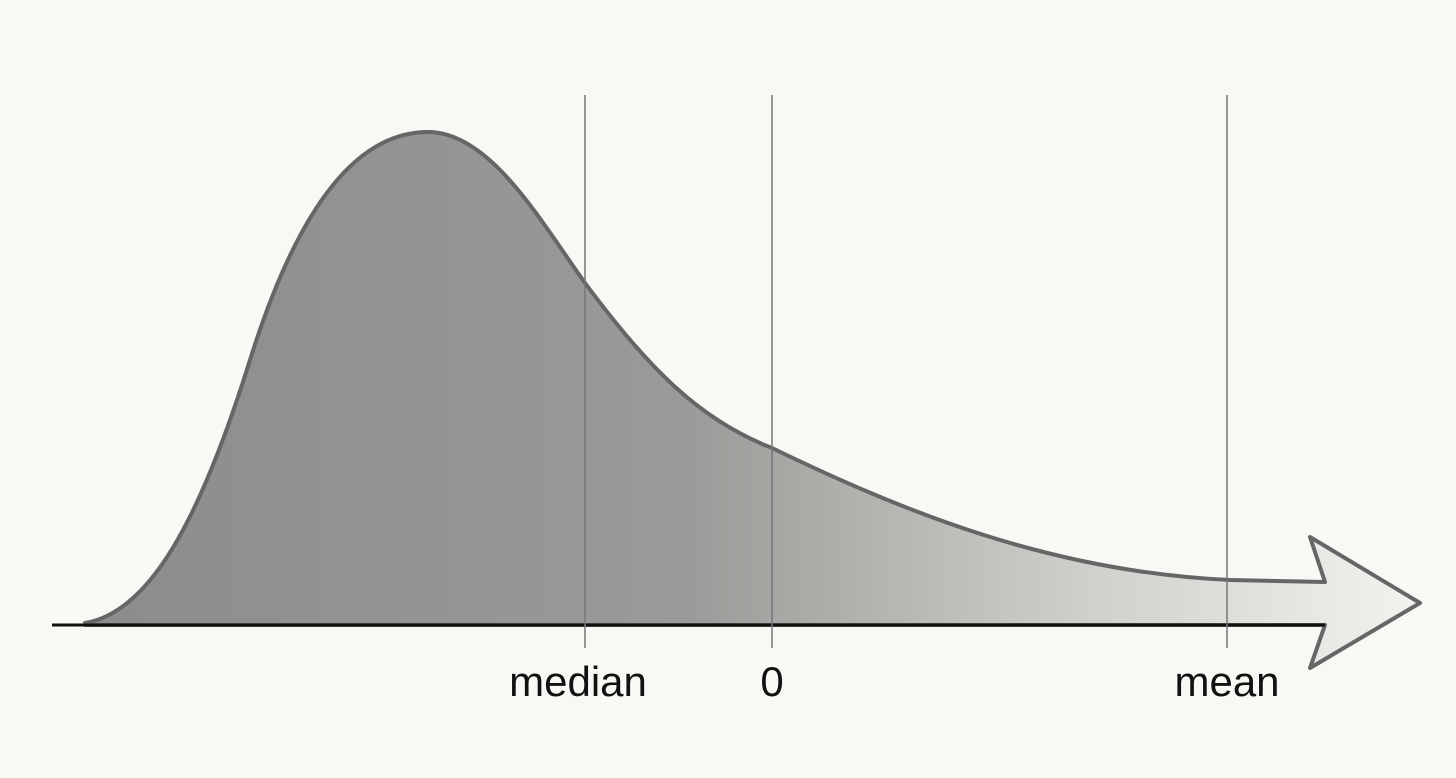 The width and height of the screenshot is (1456, 778). Describe the element at coordinates (771, 681) in the screenshot. I see `zero-label: 0` at that location.